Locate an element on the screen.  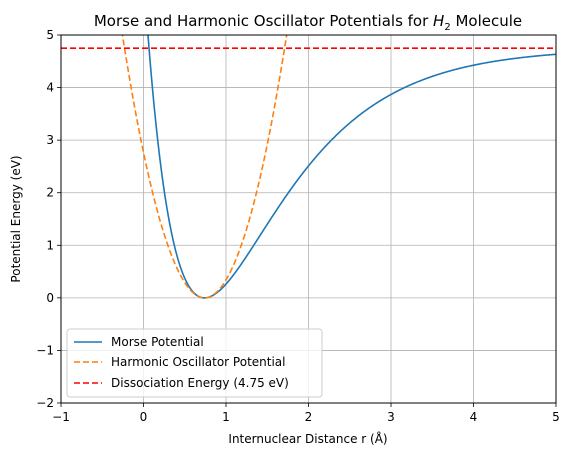
legend-label-harmonic: Harmonic Oscillator Potential is located at coordinates (198, 362).